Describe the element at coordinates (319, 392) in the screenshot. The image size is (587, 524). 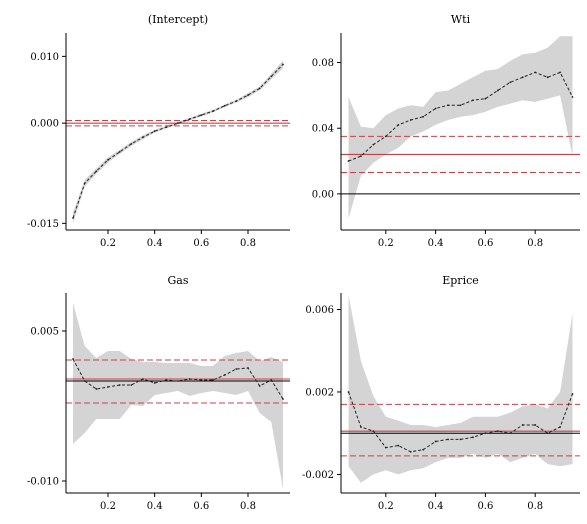
I see `y-tick-label: 0.002` at that location.